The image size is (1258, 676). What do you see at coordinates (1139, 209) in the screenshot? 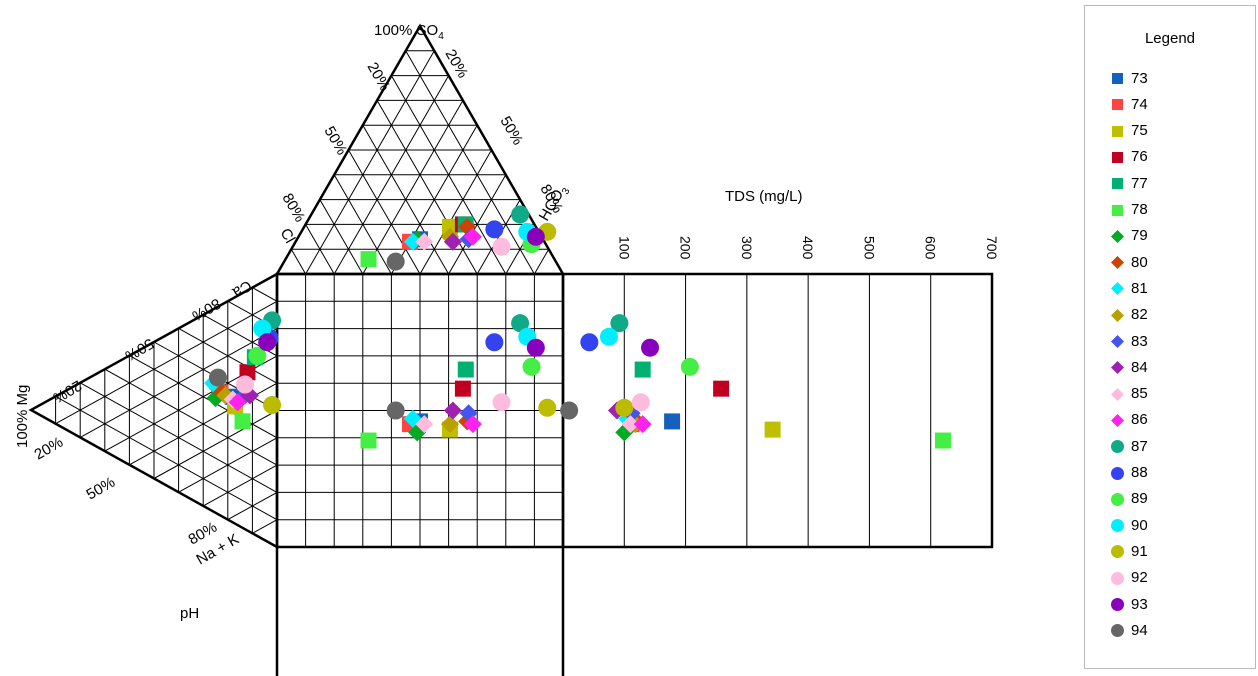
I see `legend-label-78: 78` at bounding box center [1139, 209].